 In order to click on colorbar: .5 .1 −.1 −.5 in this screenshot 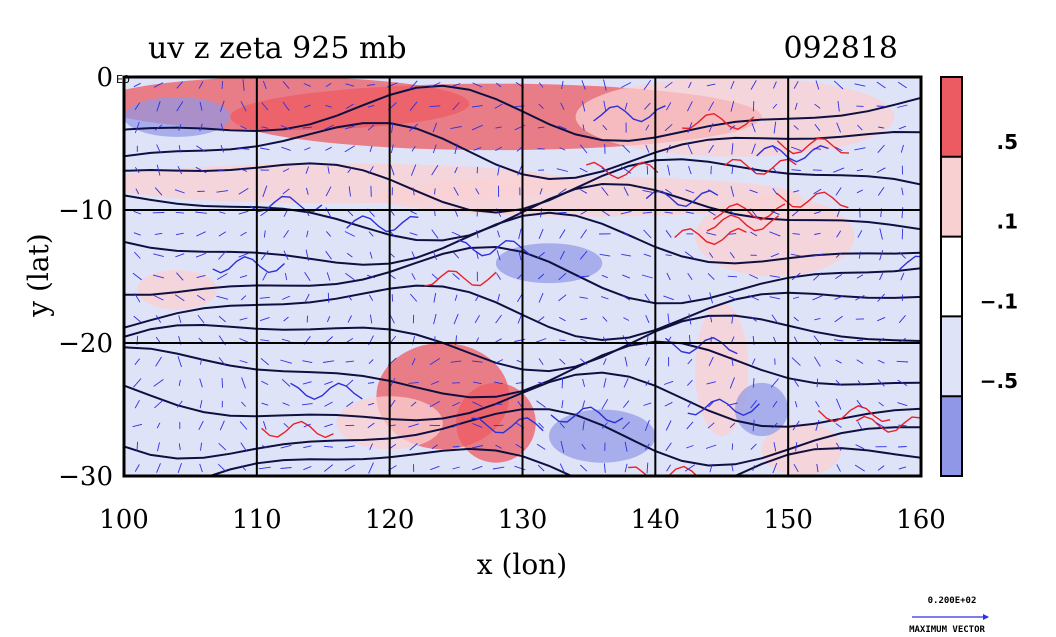, I will do `click(979, 276)`.